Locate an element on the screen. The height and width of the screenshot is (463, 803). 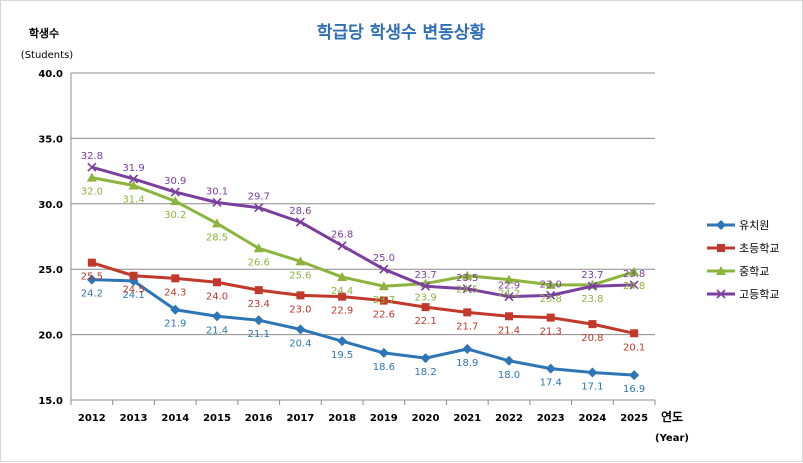
data-label-2: 22.9 is located at coordinates (342, 311).